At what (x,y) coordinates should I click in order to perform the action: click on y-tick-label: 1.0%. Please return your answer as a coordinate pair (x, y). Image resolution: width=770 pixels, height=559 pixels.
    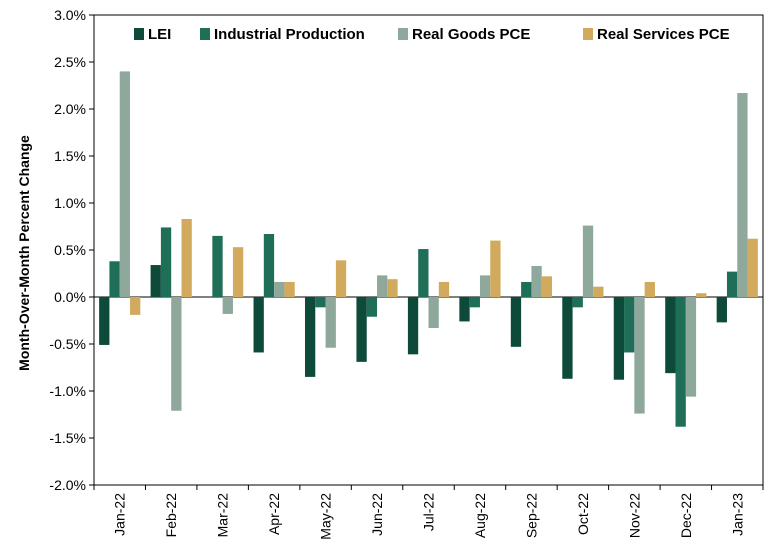
    Looking at the image, I should click on (70, 203).